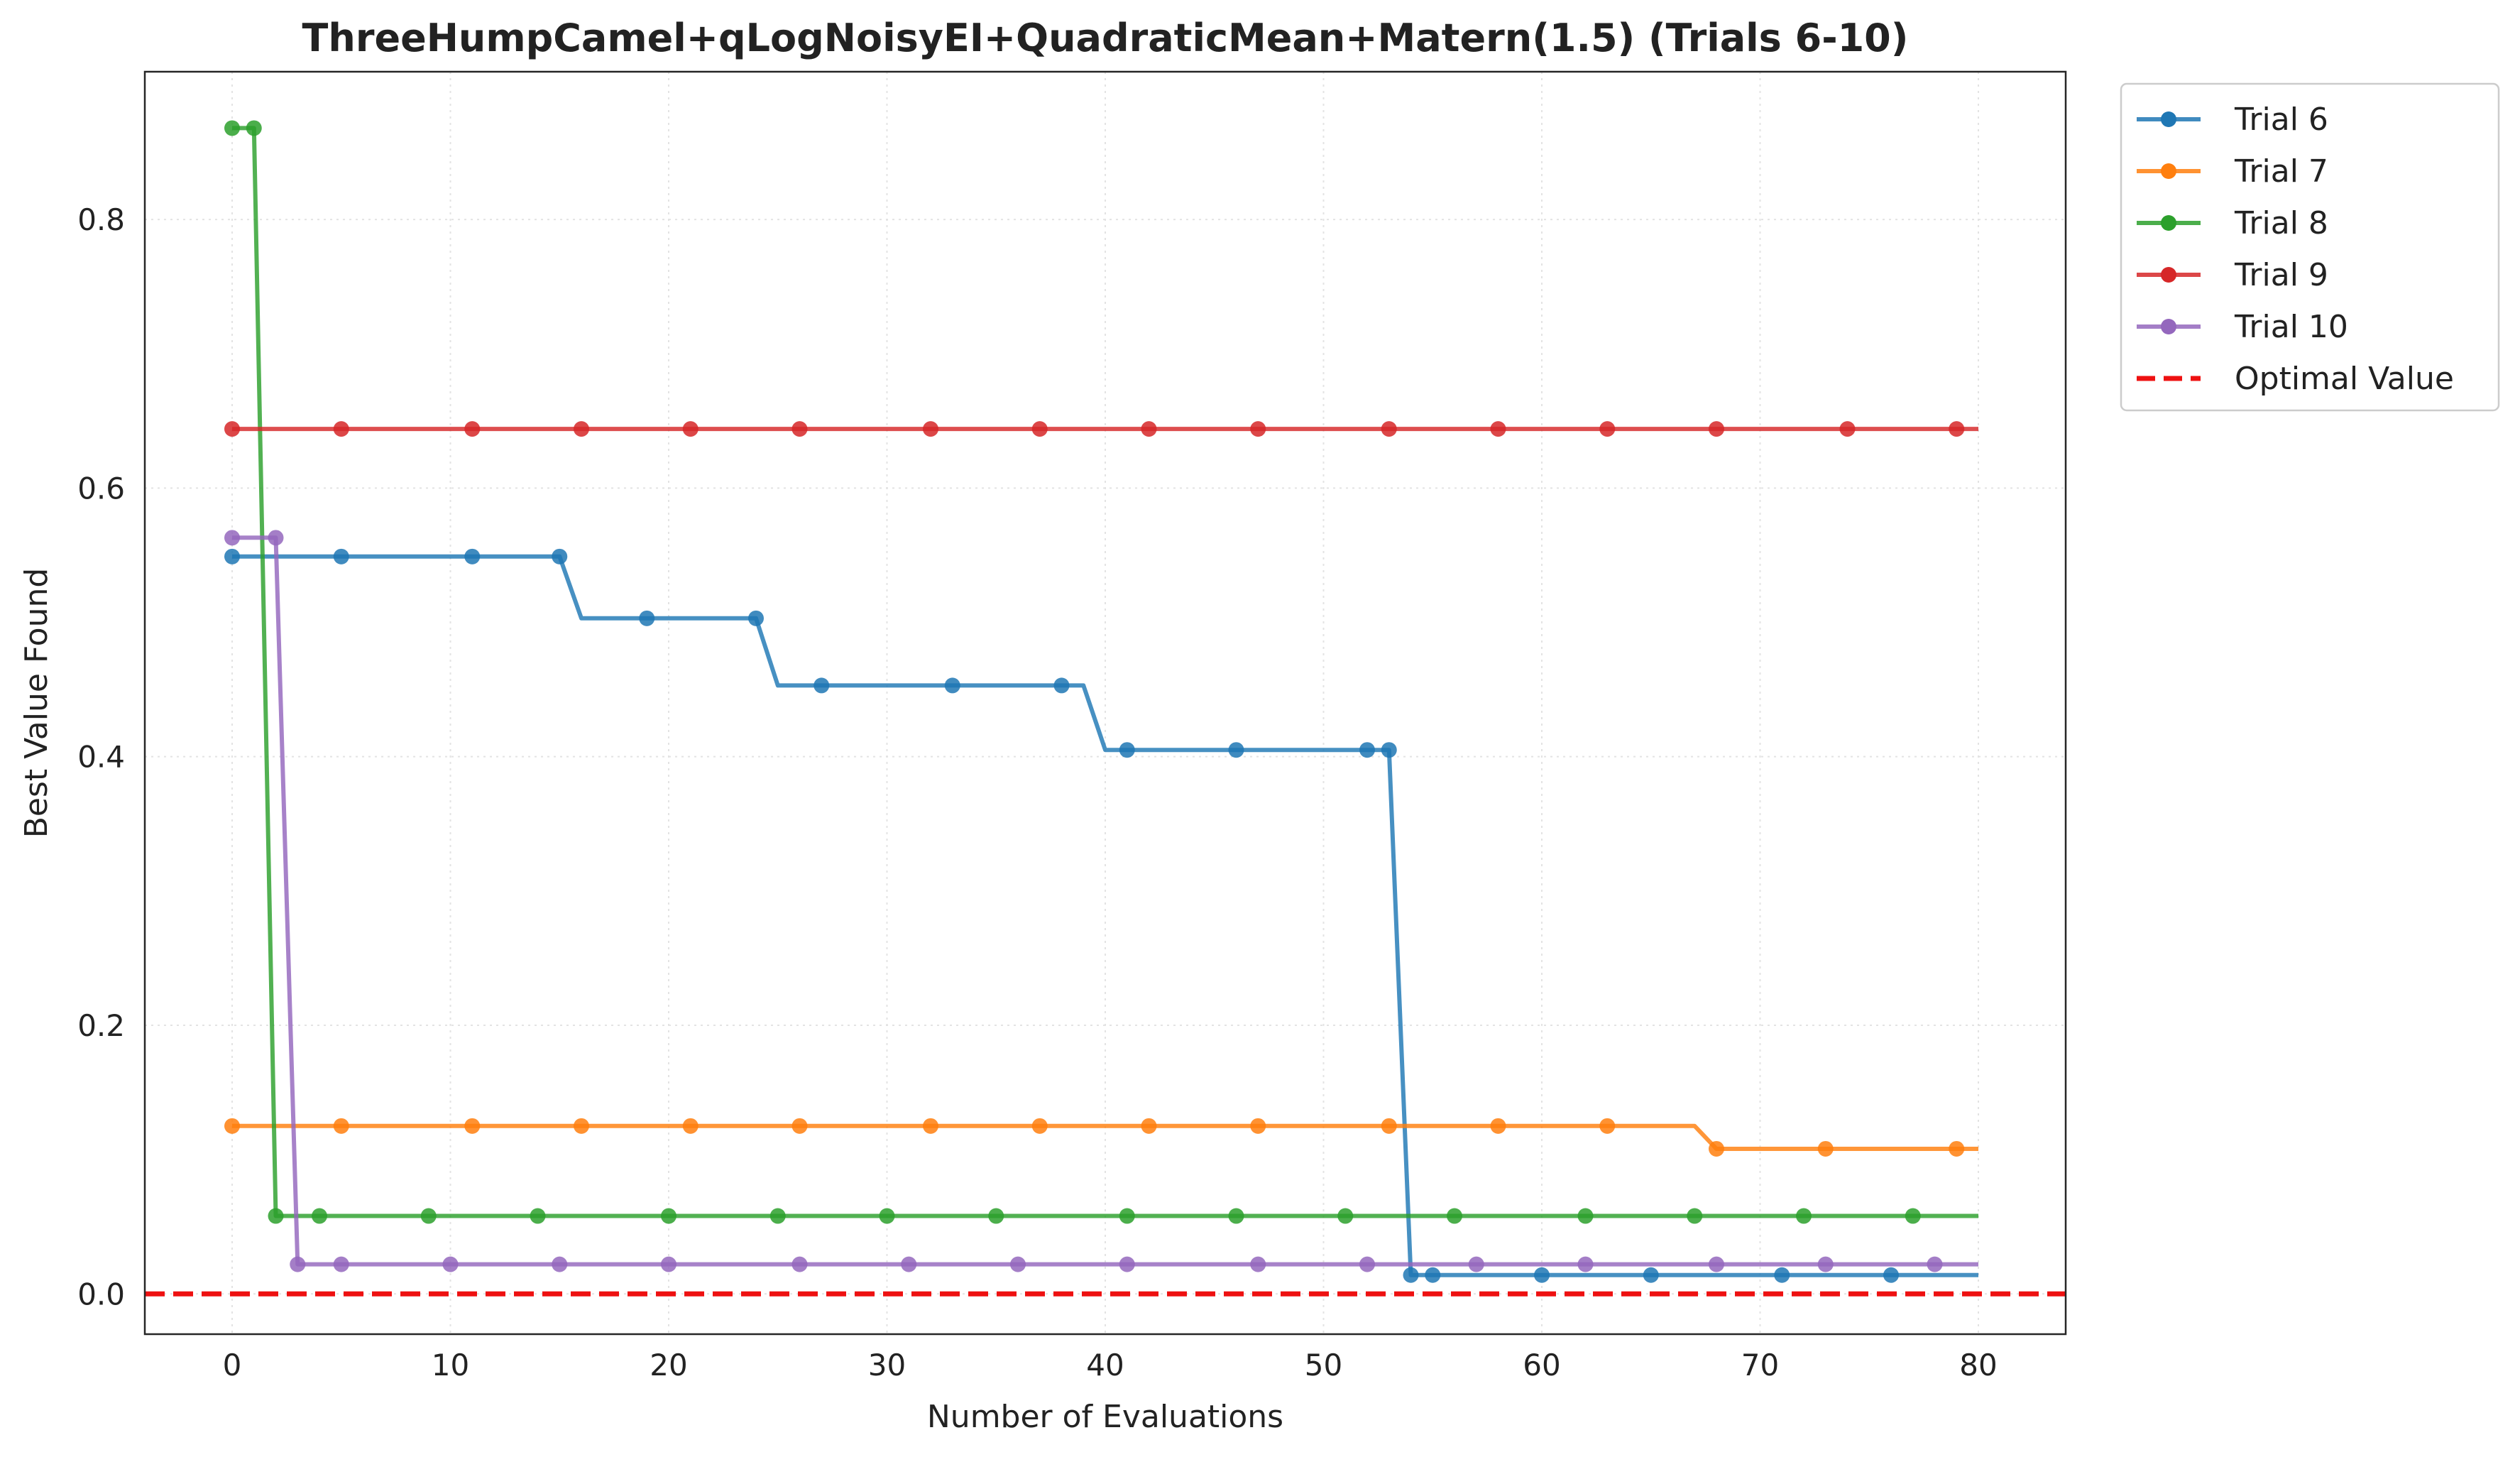 Image resolution: width=2520 pixels, height=1457 pixels. I want to click on x-tick-label: 80, so click(1978, 1365).